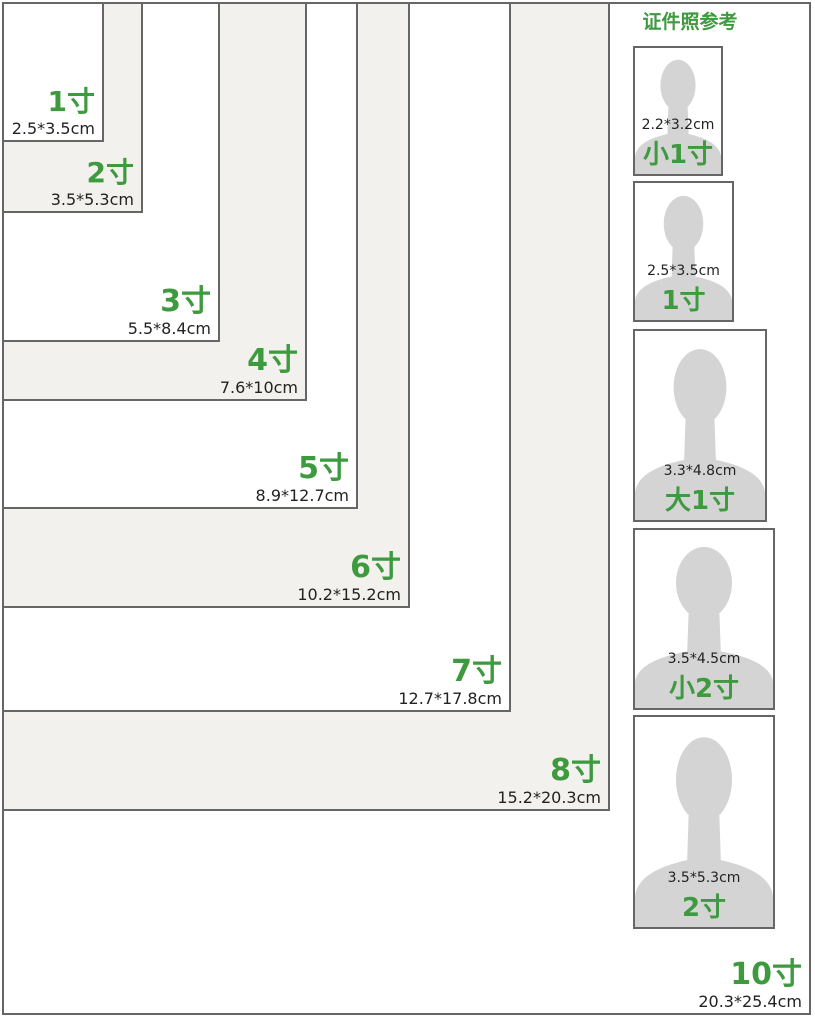 The height and width of the screenshot is (1018, 815). I want to click on print-size-dimensions: 8.9*12.7cm, so click(302, 495).